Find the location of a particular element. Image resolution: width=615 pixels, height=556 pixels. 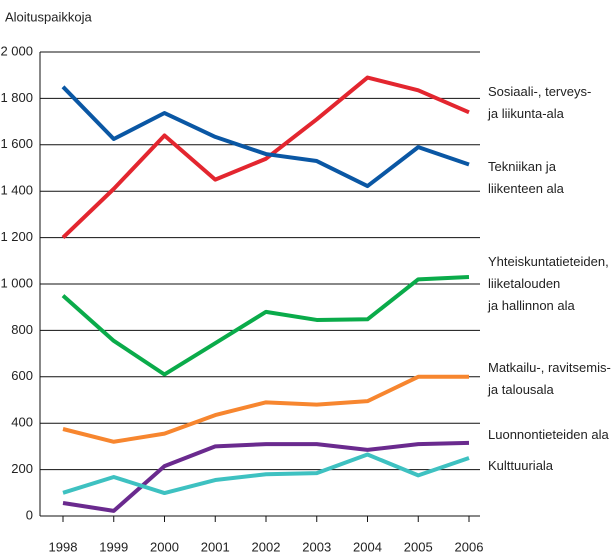

legend-label: Tekniikan ja liikenteen ala is located at coordinates (526, 177).